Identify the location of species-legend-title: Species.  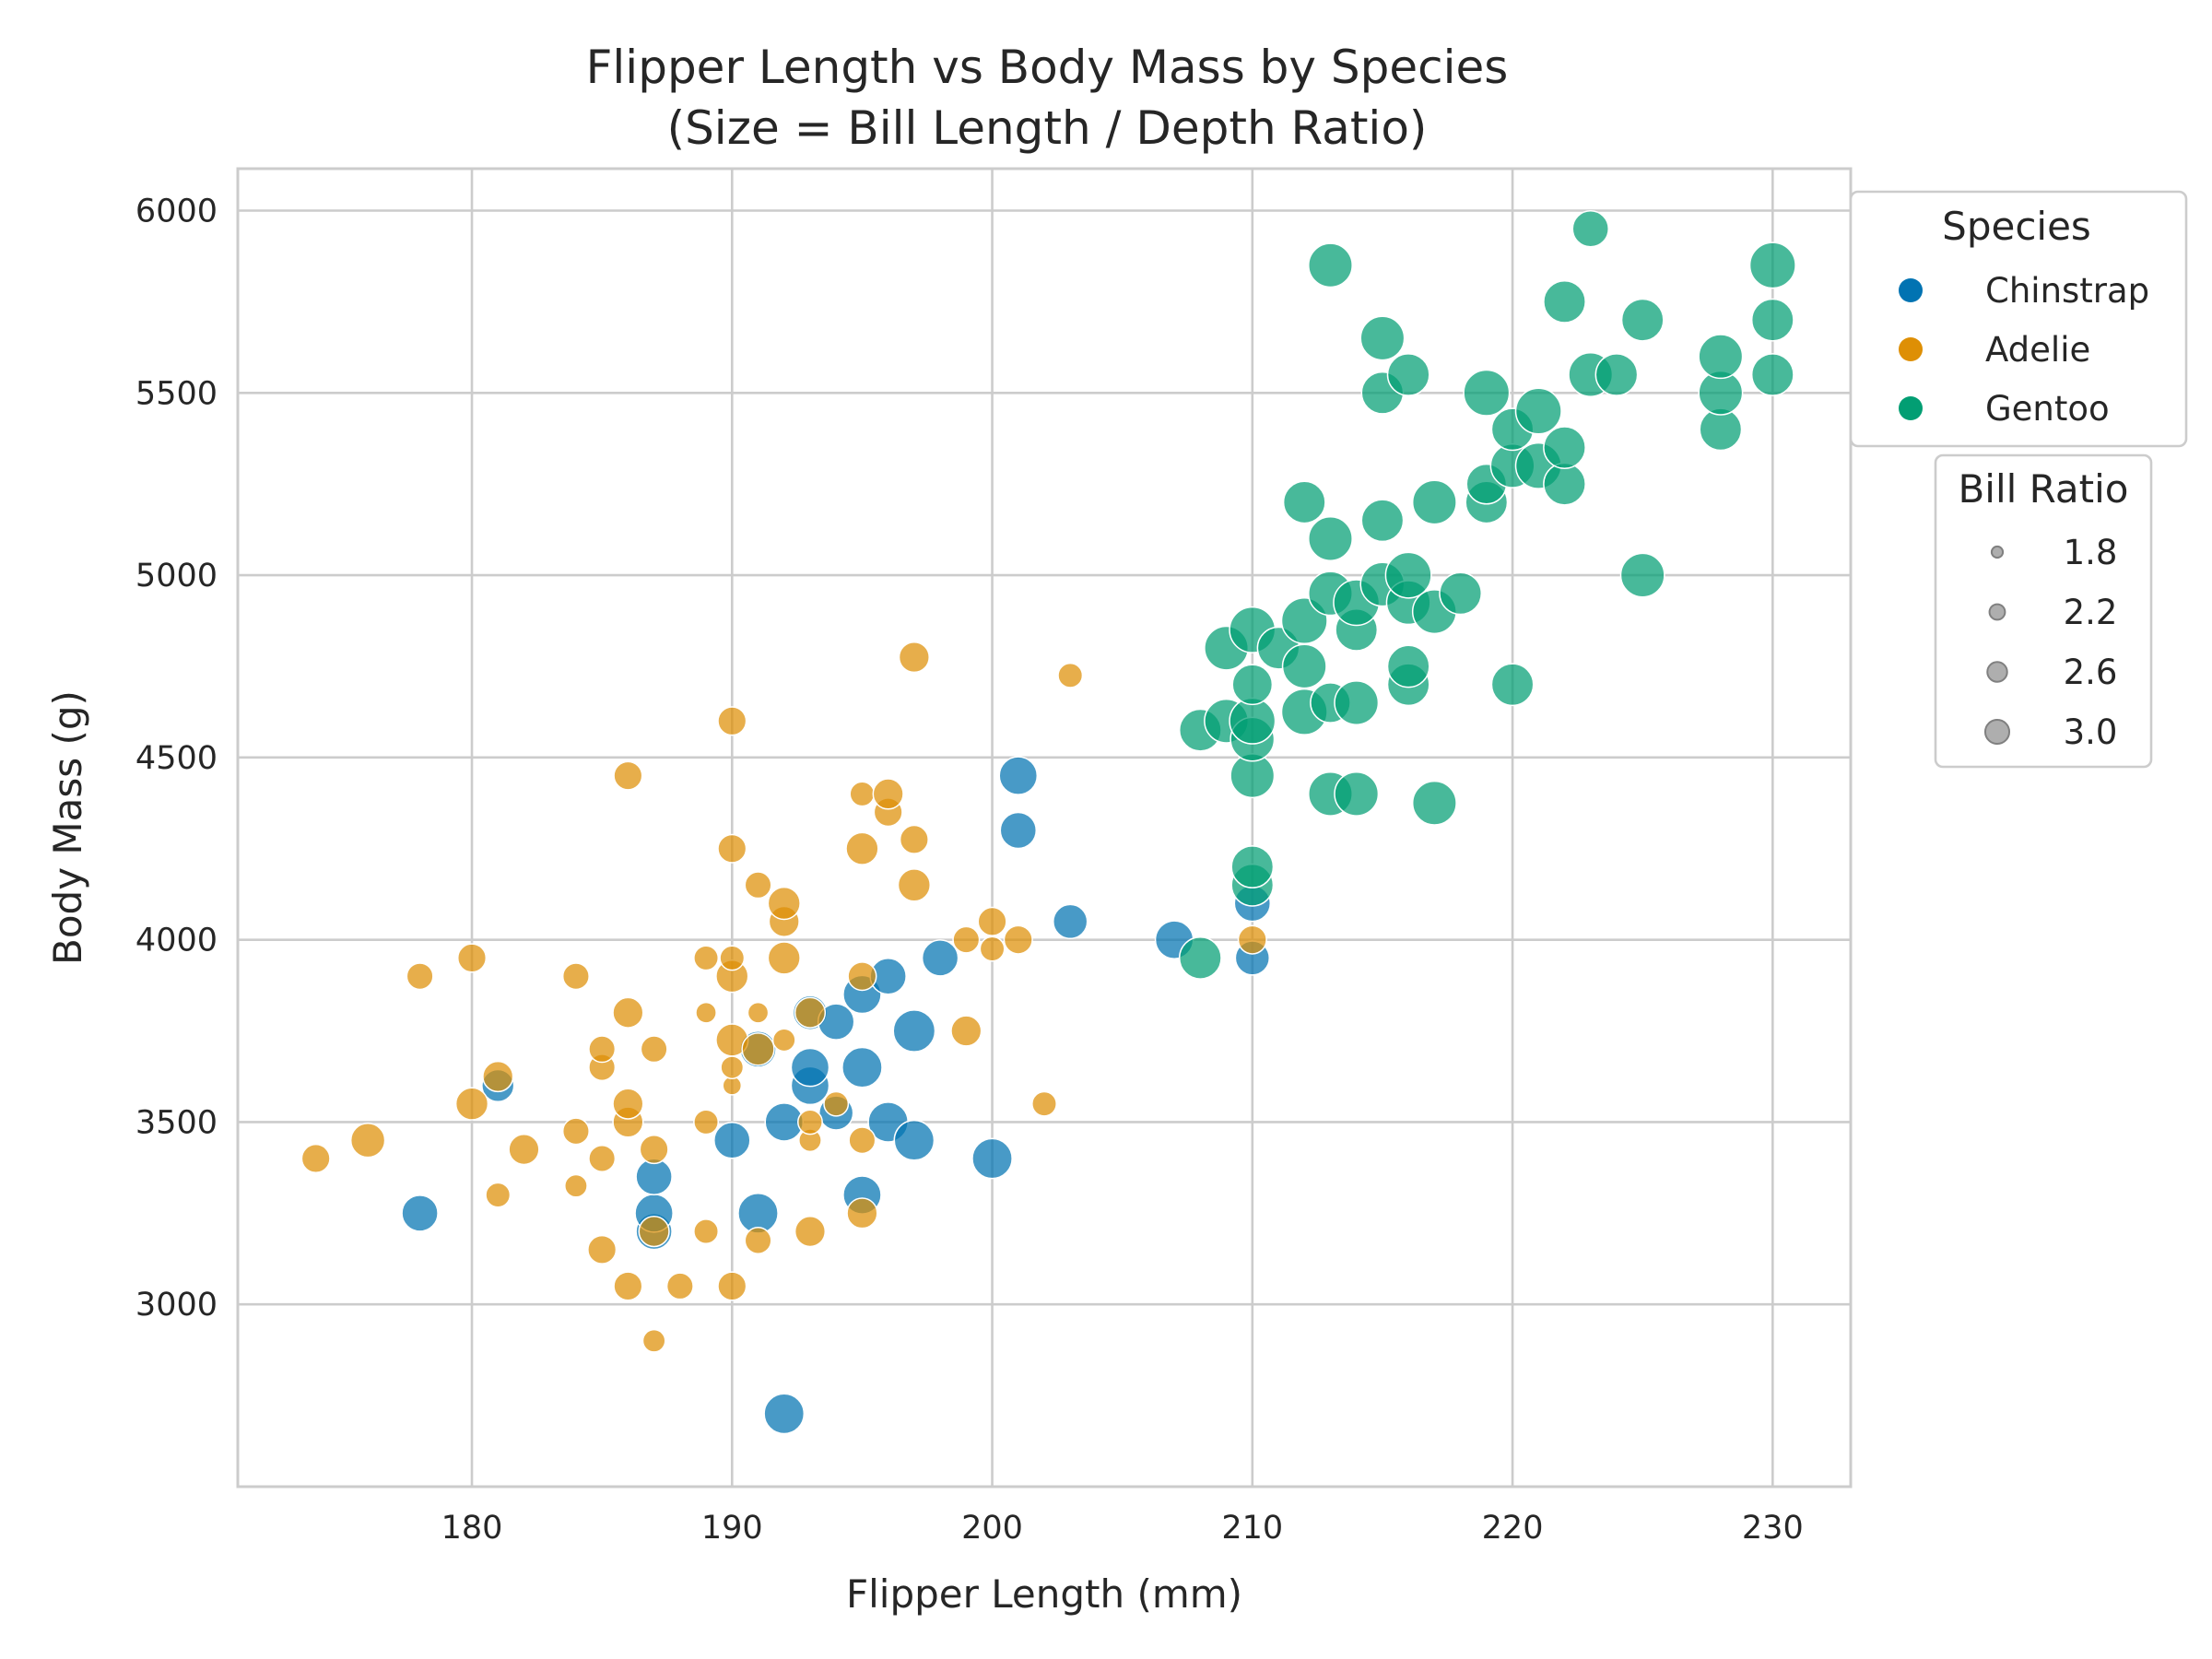
(2016, 226).